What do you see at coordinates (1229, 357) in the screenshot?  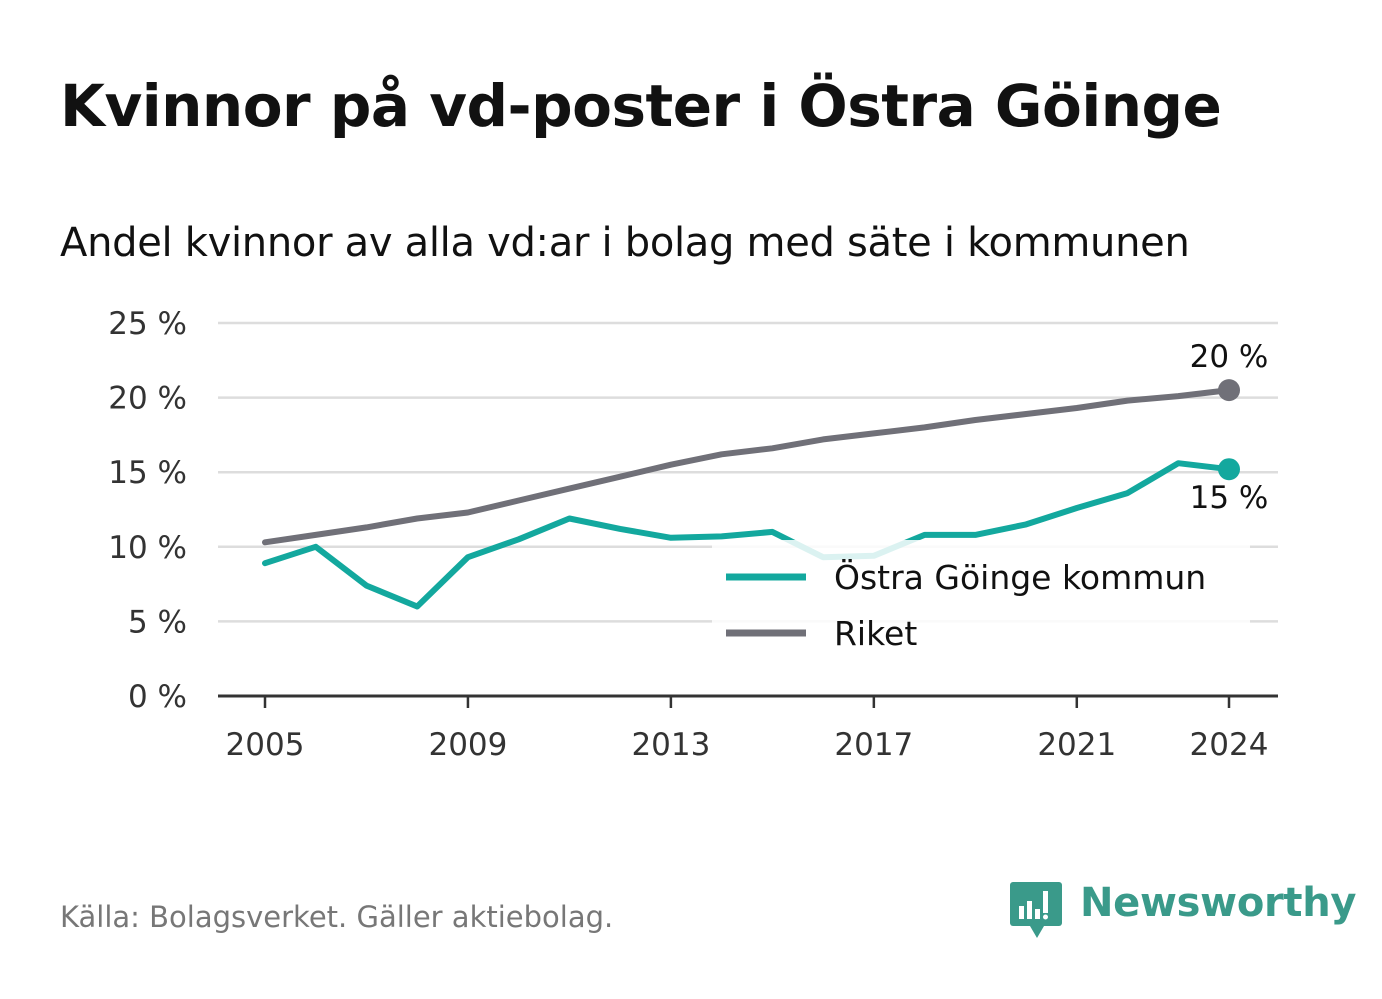 I see `end-label-riket: 20 %` at bounding box center [1229, 357].